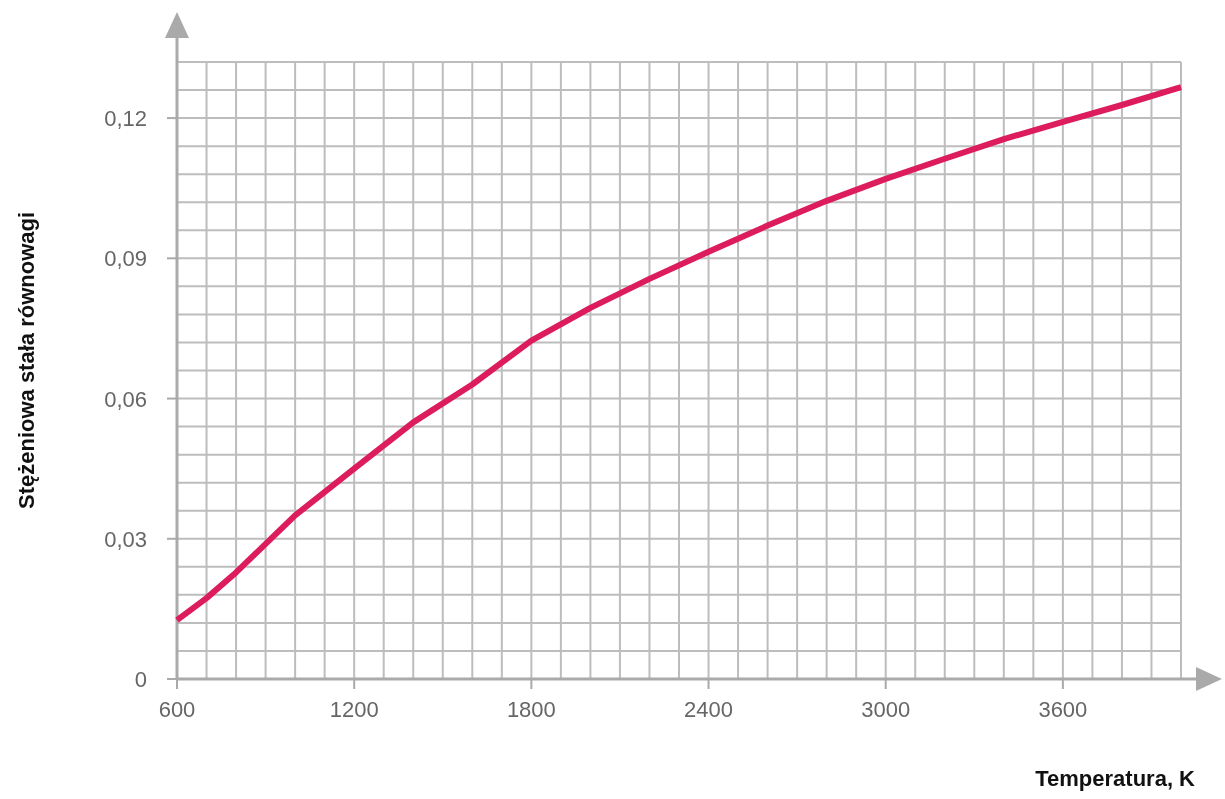 Image resolution: width=1225 pixels, height=799 pixels. What do you see at coordinates (125, 119) in the screenshot?
I see `y-tick-label: 0,12` at bounding box center [125, 119].